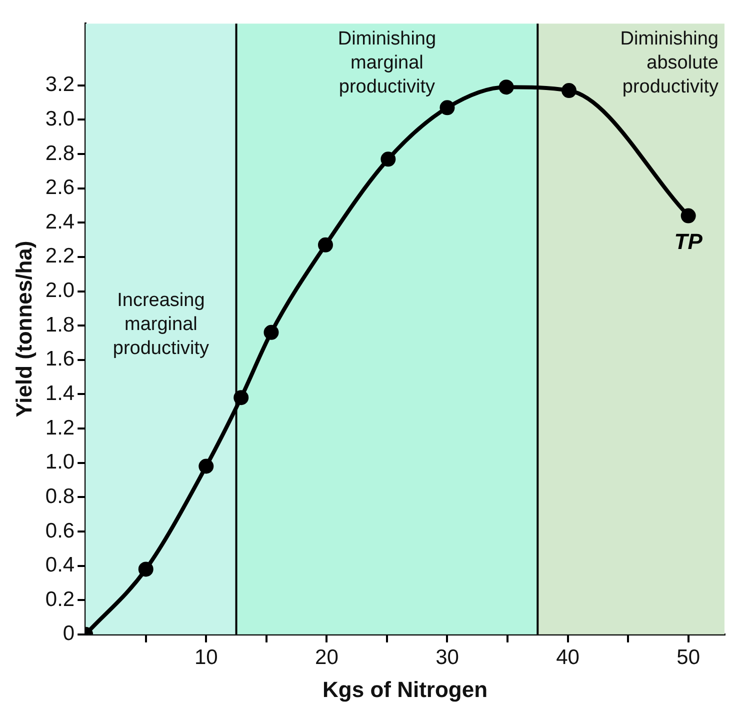 This screenshot has width=744, height=718. Describe the element at coordinates (688, 241) in the screenshot. I see `annotation: TP` at that location.